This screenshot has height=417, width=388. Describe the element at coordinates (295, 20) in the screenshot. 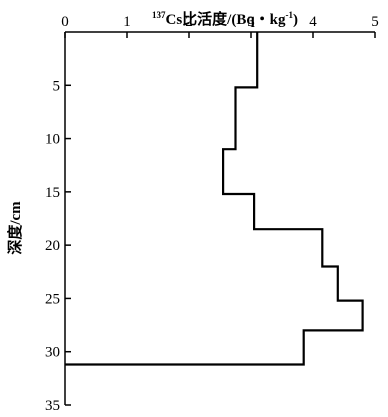

I see `x-axis-title-close: )` at that location.